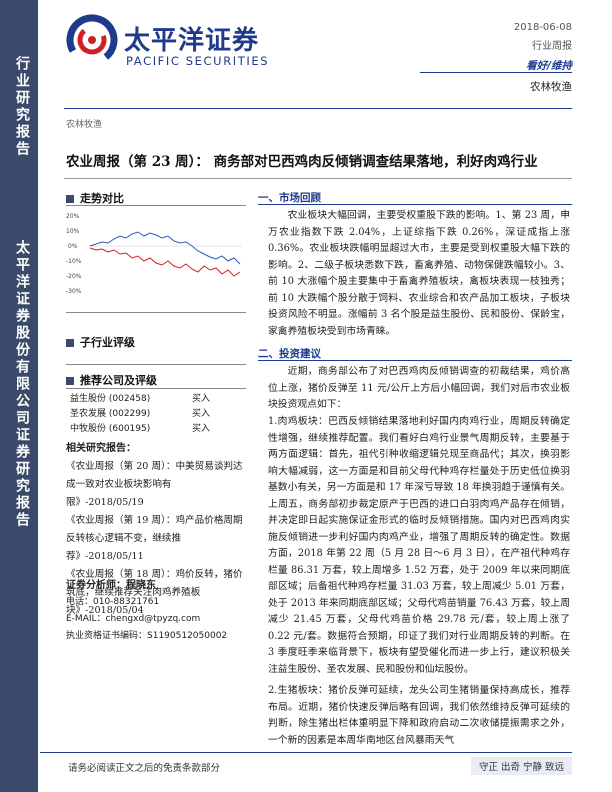  What do you see at coordinates (107, 342) in the screenshot?
I see `sub-industry-heading-text: 子行业评级` at bounding box center [107, 342].